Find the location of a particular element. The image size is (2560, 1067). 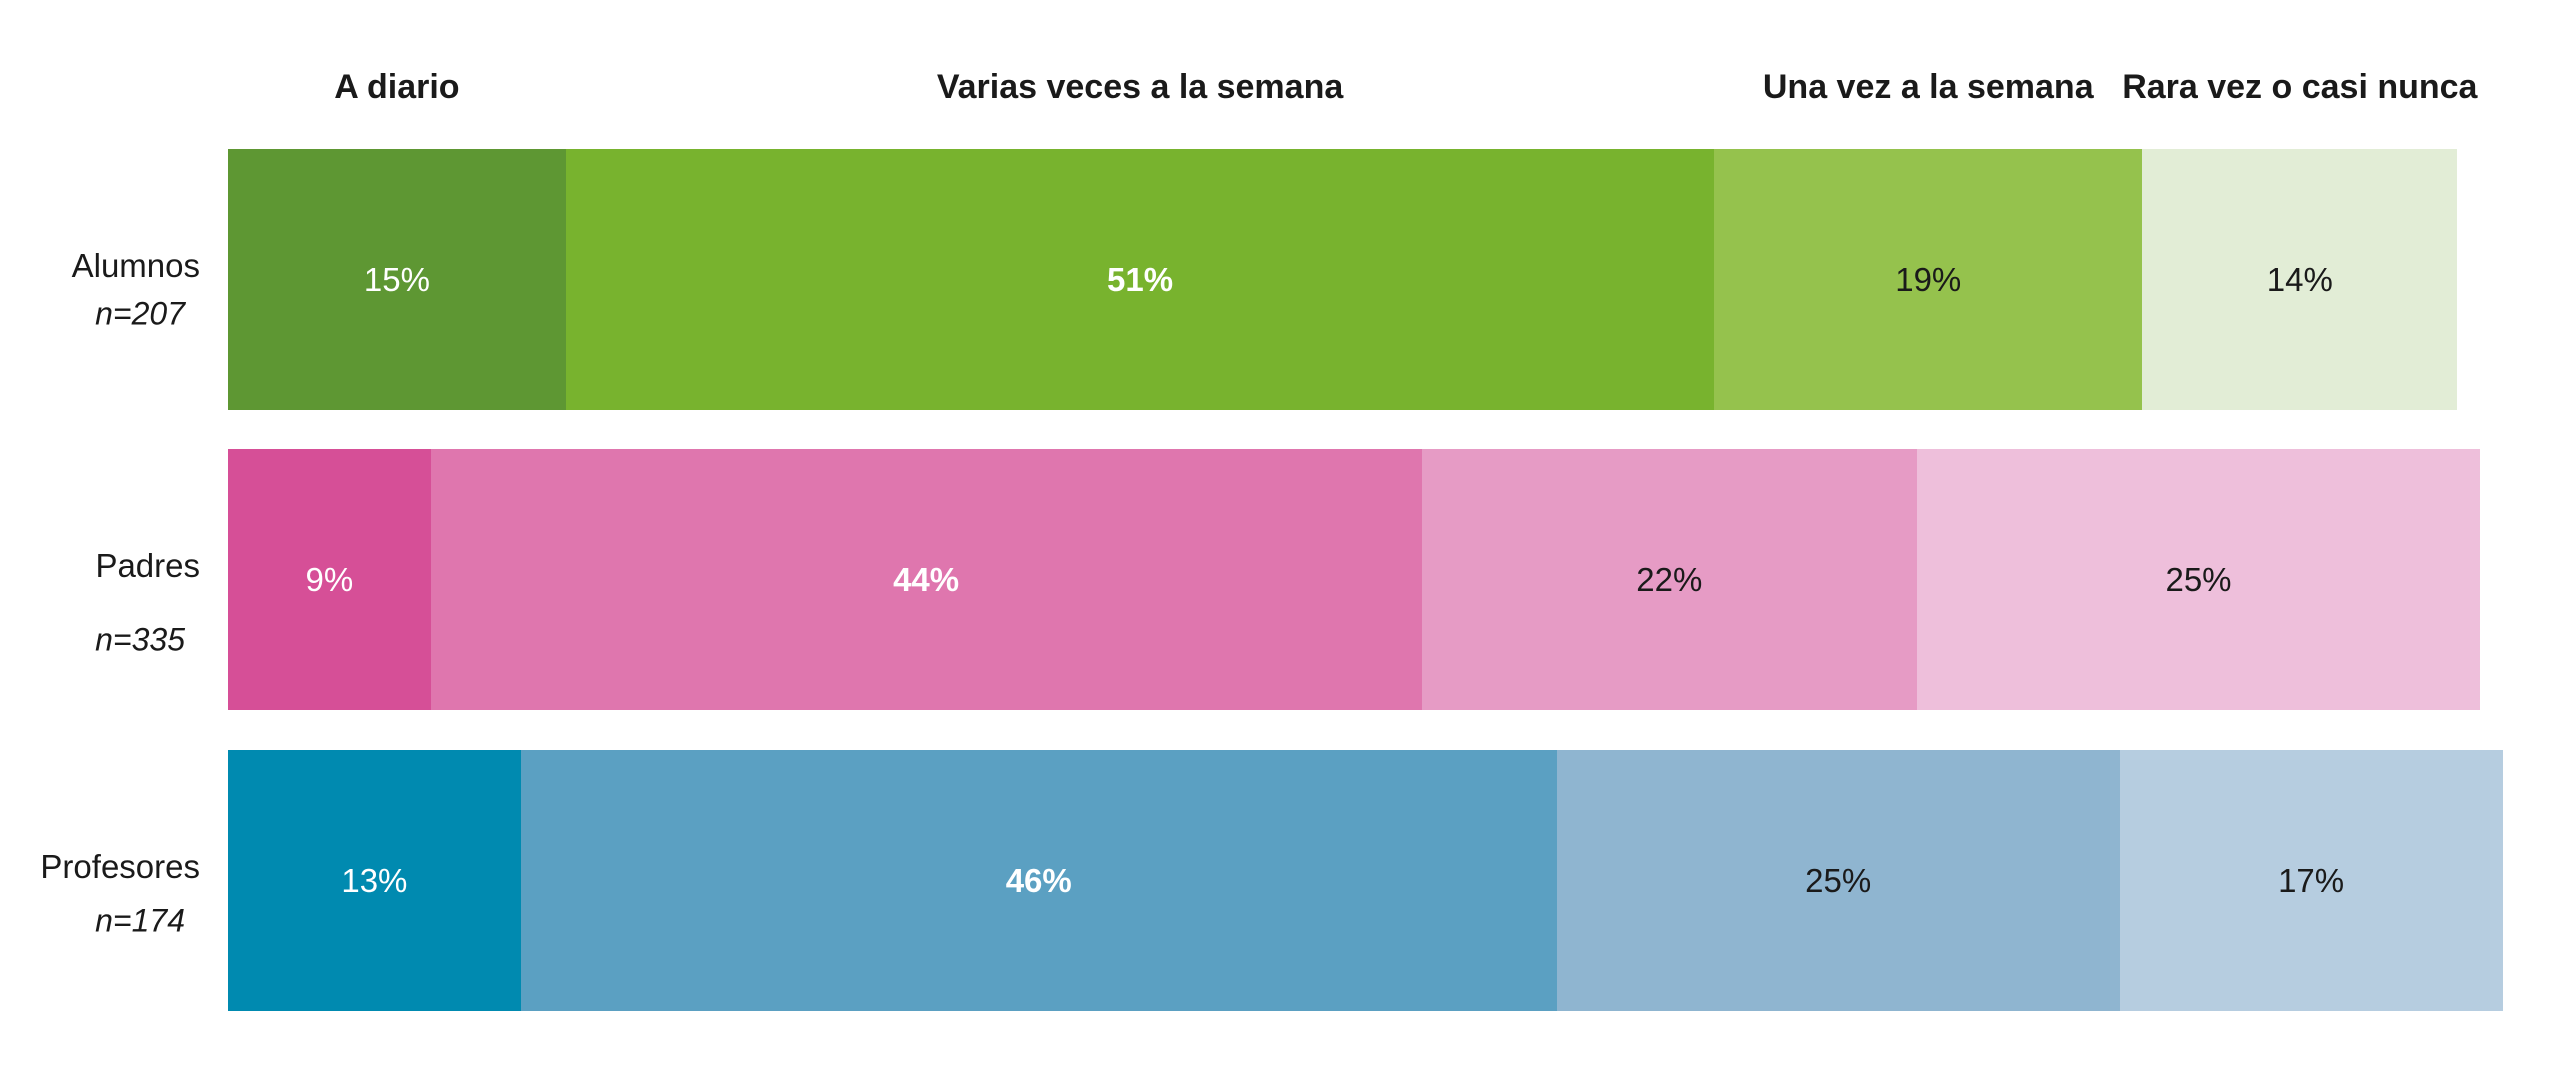

value-label: 22% is located at coordinates (1669, 579).